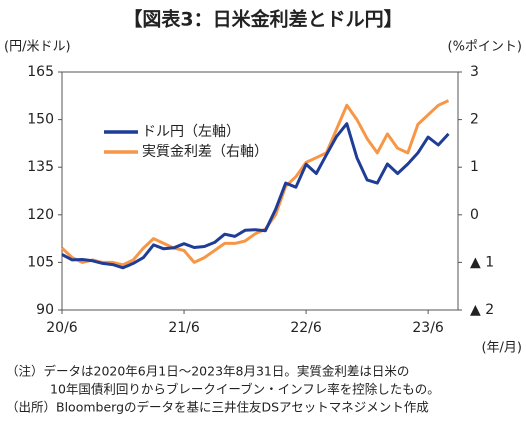 The image size is (526, 432). What do you see at coordinates (62, 328) in the screenshot?
I see `x-tick-label: 20/6` at bounding box center [62, 328].